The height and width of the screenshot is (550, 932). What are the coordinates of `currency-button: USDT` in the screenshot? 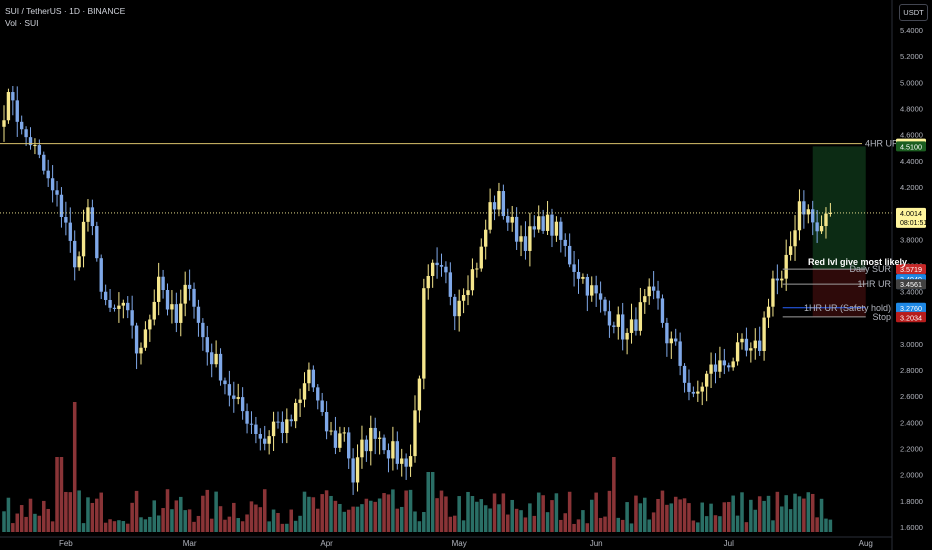 It's located at (913, 12).